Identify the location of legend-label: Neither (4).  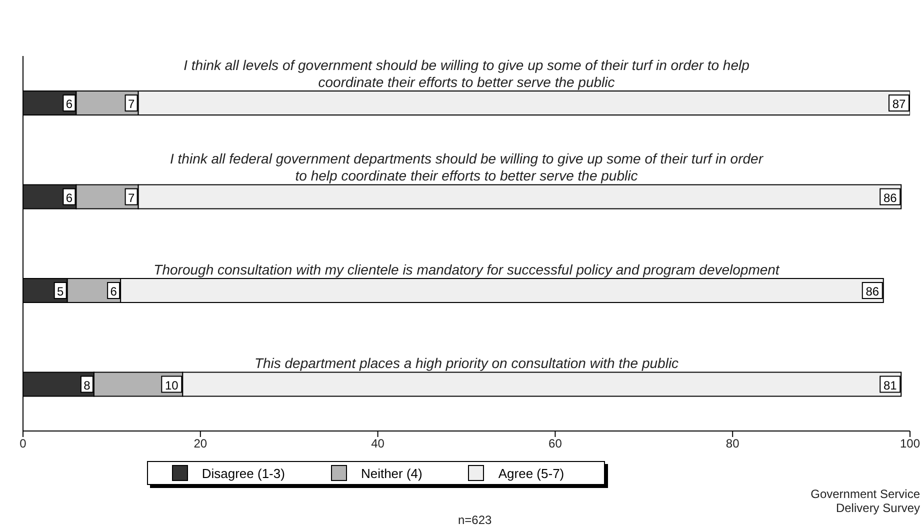
(391, 473).